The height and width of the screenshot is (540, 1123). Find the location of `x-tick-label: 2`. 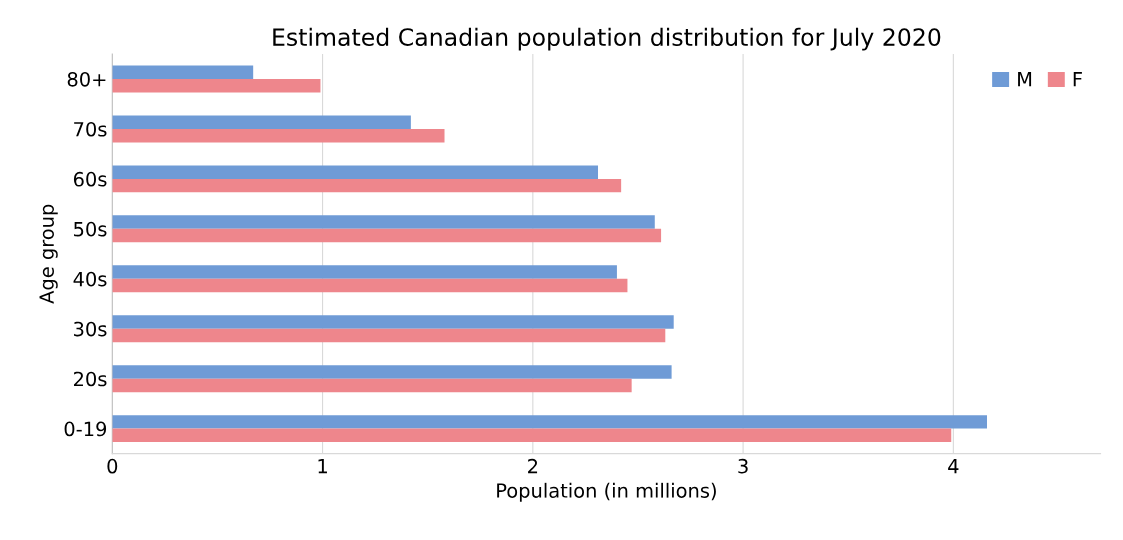

x-tick-label: 2 is located at coordinates (533, 466).